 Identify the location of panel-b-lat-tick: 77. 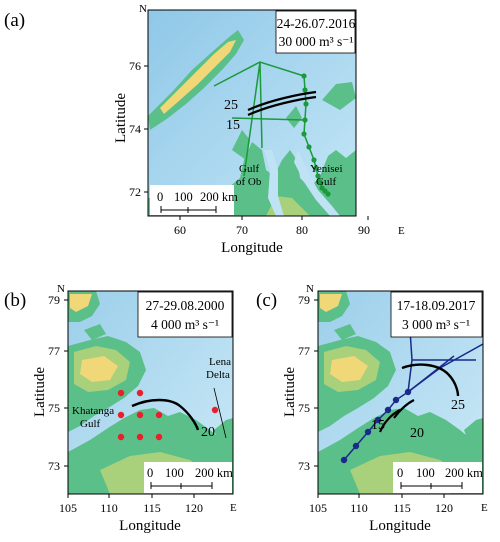
(54, 351).